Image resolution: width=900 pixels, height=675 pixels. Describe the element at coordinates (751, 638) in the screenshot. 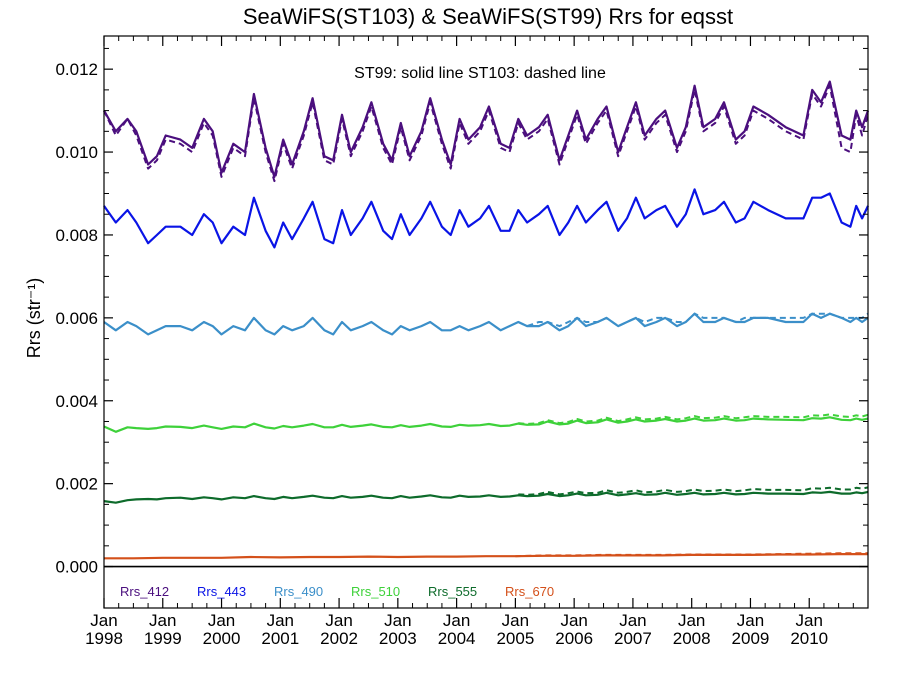

I see `x-tick-label-year: 2009` at that location.